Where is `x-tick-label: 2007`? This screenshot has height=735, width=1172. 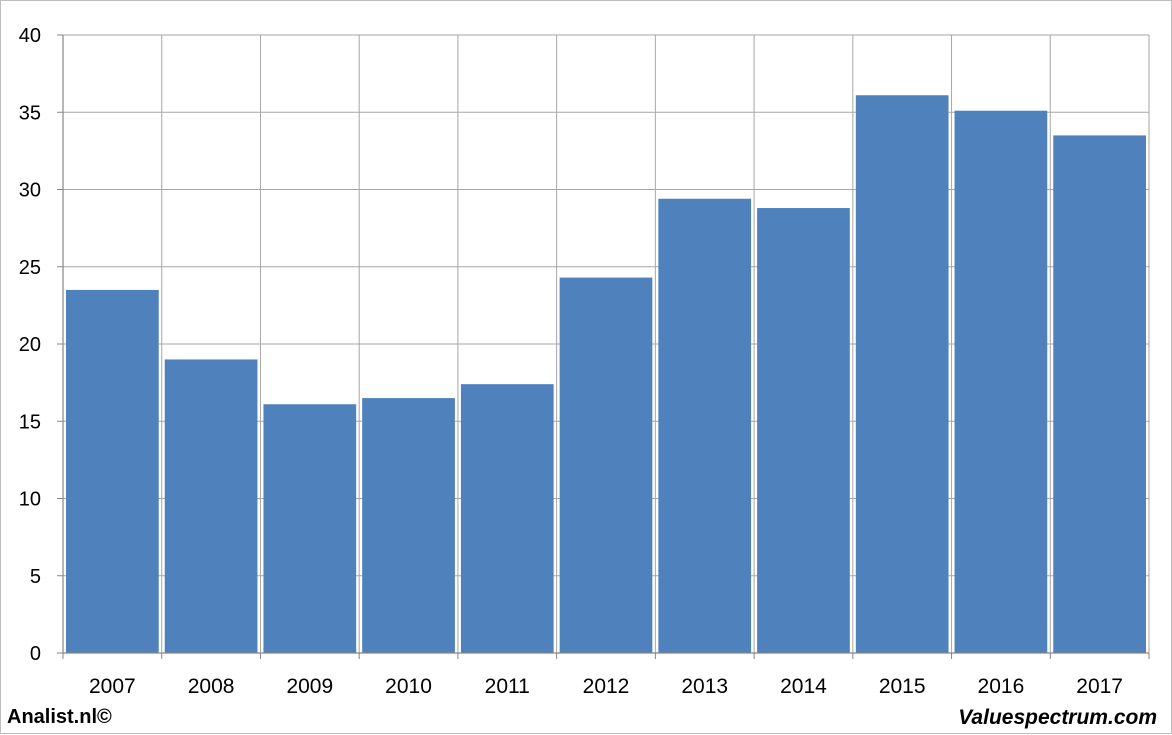 x-tick-label: 2007 is located at coordinates (112, 686).